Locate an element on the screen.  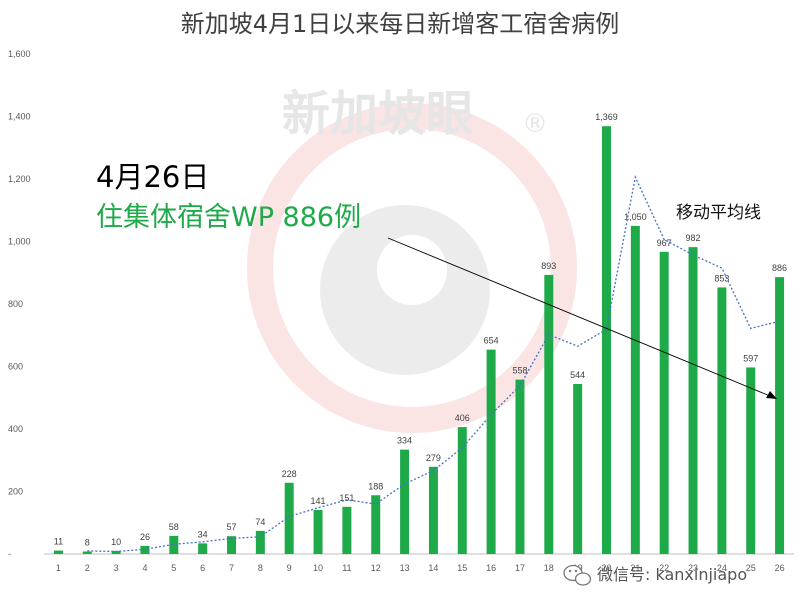
data-label: 141 is located at coordinates (318, 501).